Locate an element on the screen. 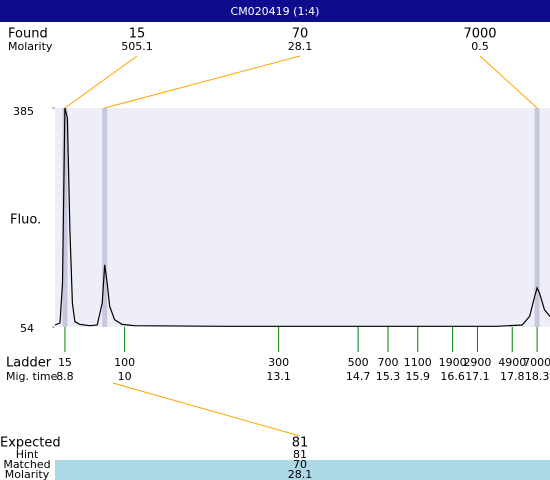  ladder-size: 4900 is located at coordinates (512, 362).